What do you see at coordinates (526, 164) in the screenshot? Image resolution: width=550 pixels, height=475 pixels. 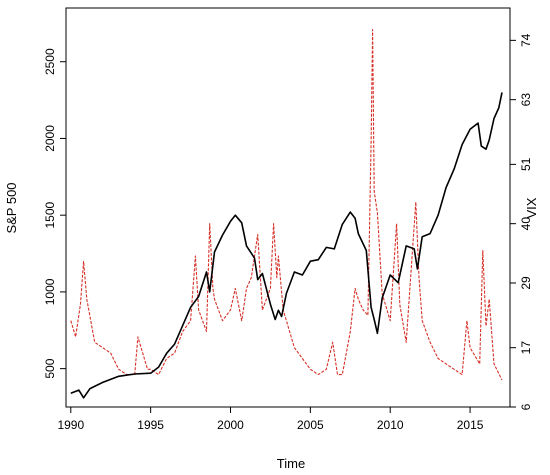 I see `right-y-tick-label: 51` at bounding box center [526, 164].